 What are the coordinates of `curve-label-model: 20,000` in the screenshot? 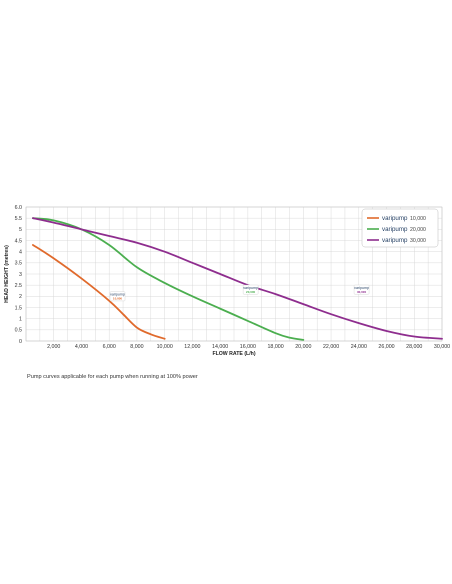 It's located at (251, 292).